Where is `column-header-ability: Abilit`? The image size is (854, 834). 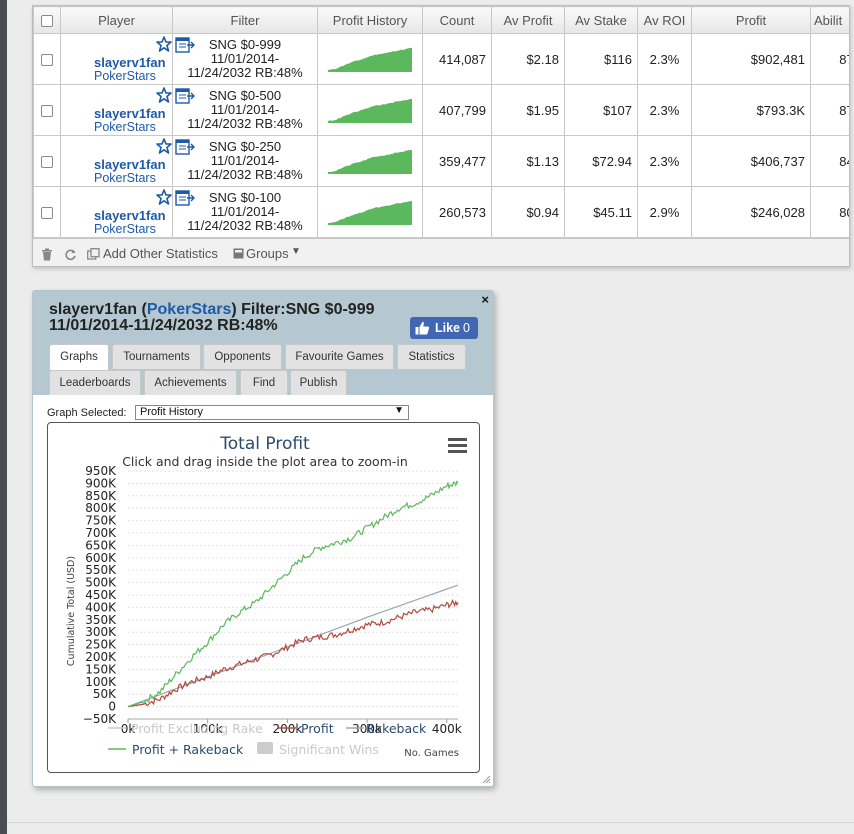 column-header-ability: Abilit is located at coordinates (829, 20).